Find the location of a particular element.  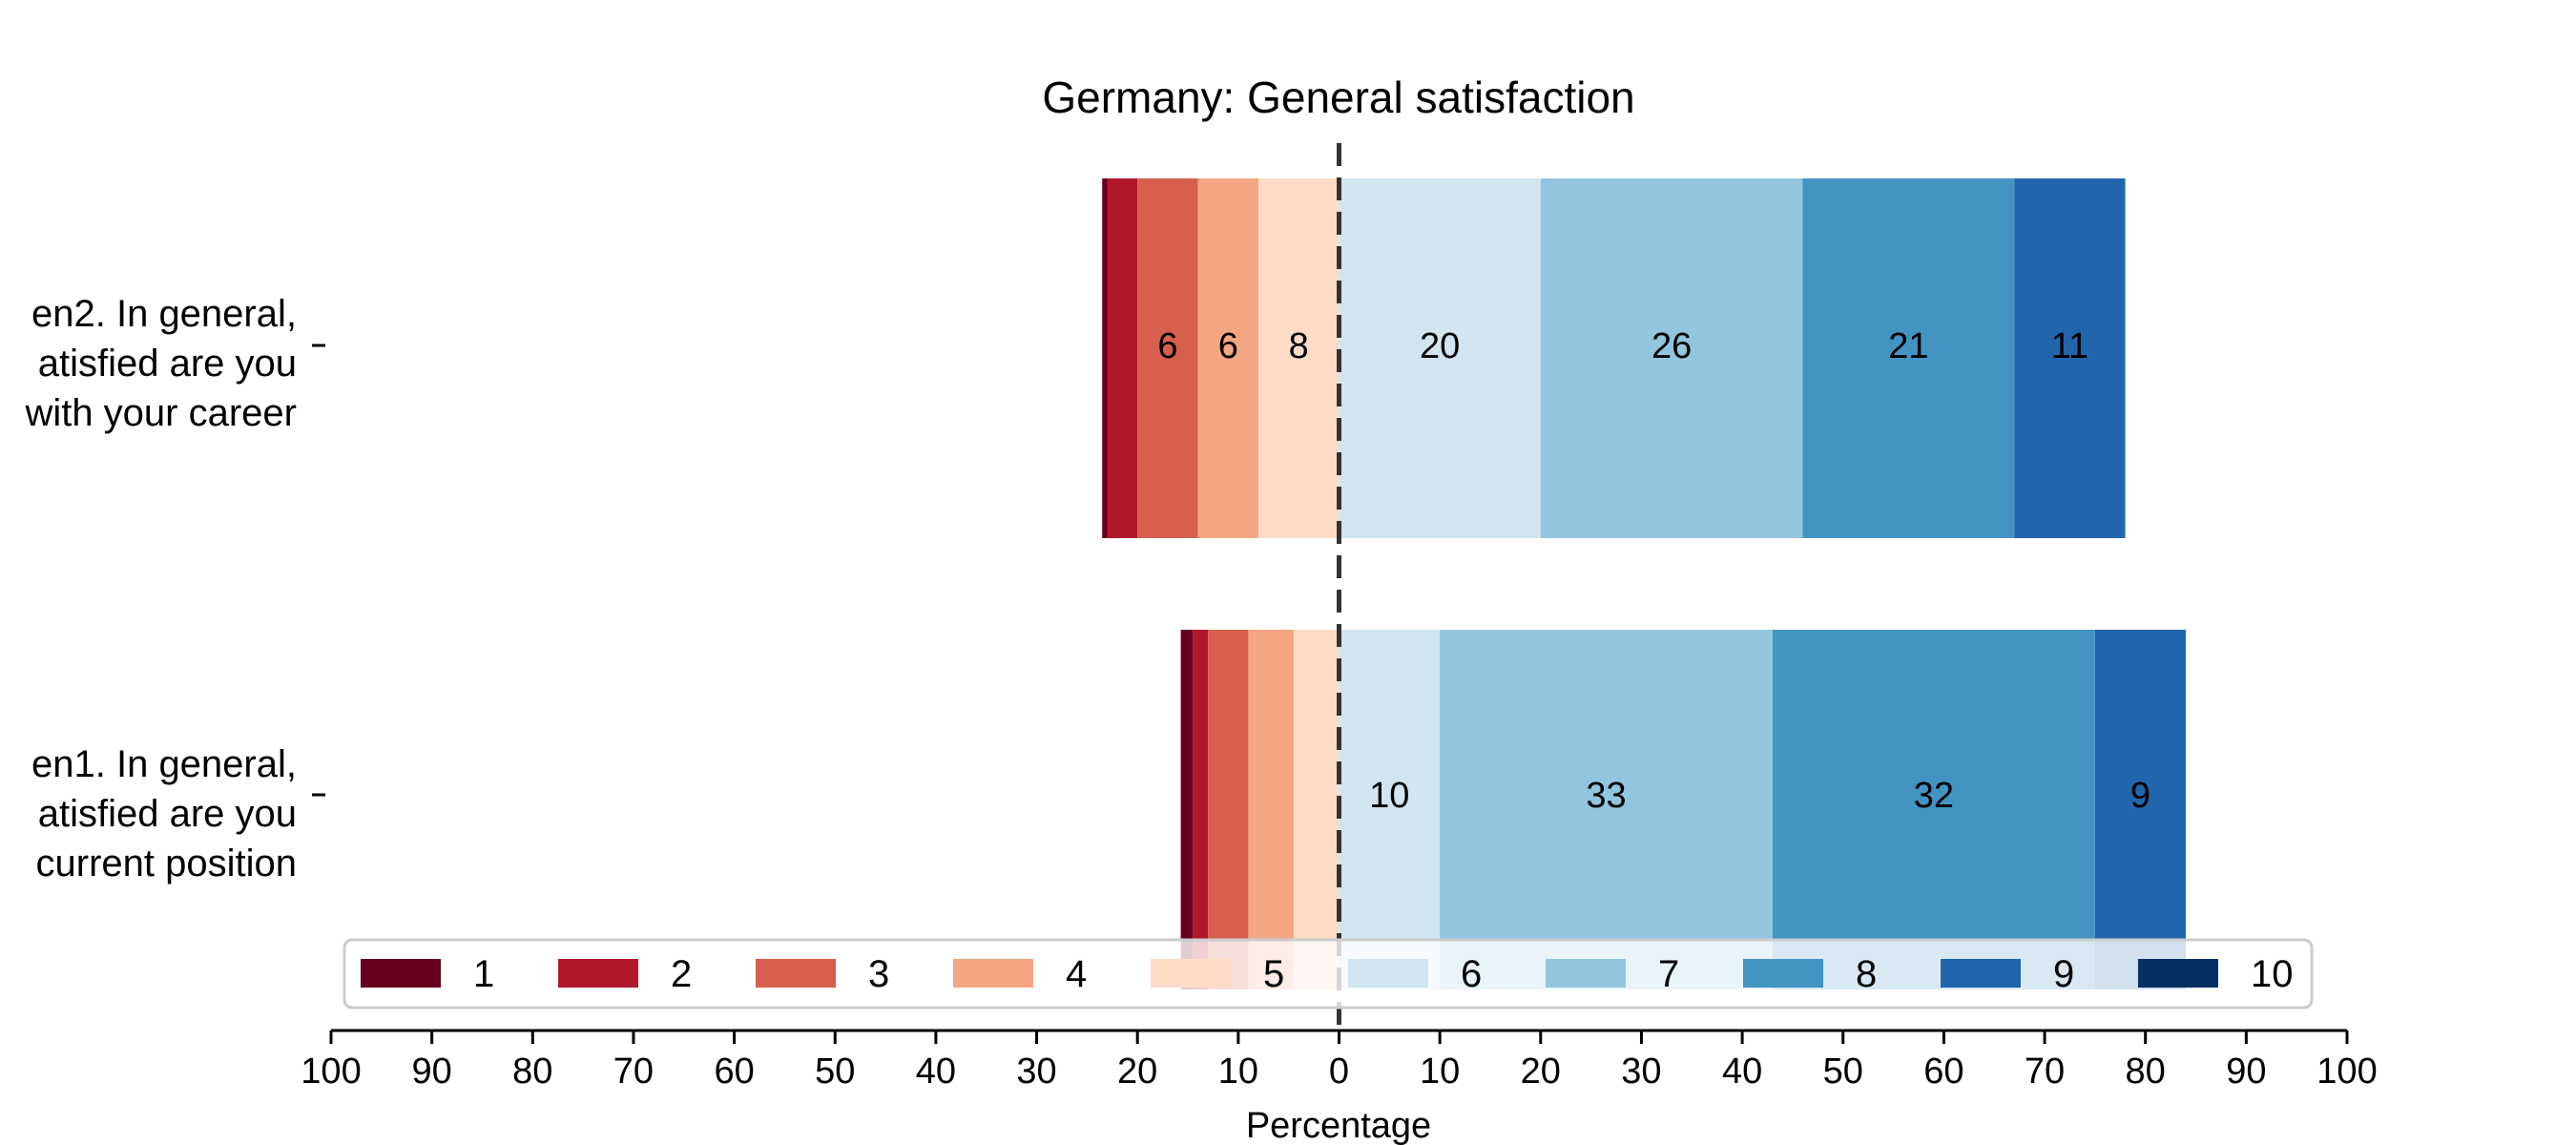

data-label-1-3: 6 is located at coordinates (1167, 346).